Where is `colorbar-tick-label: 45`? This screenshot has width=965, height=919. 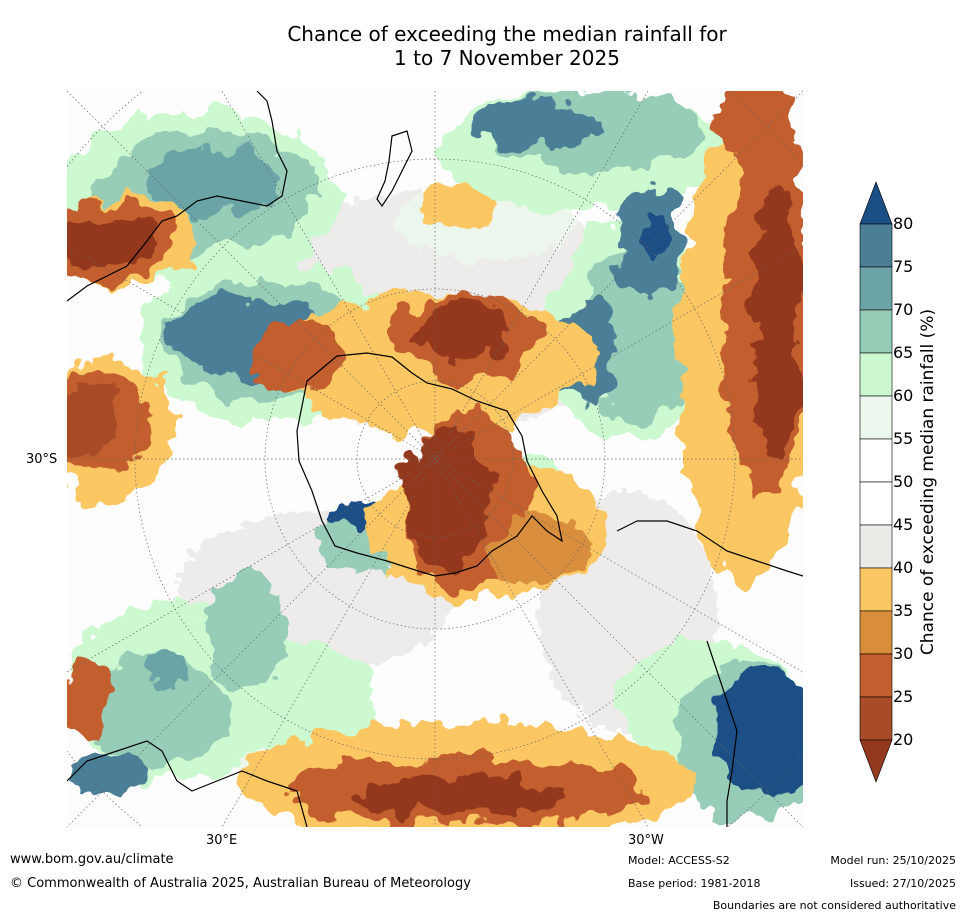
colorbar-tick-label: 45 is located at coordinates (903, 524).